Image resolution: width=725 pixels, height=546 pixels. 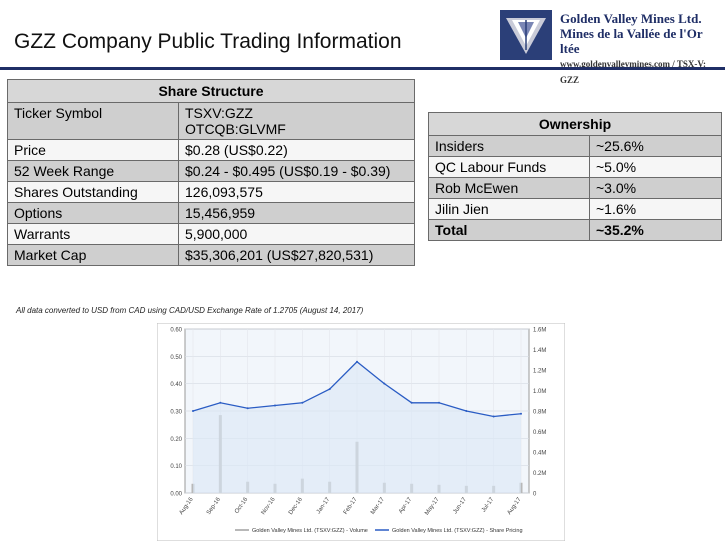 I want to click on table-row: Options 15,456,959, so click(x=211, y=213).